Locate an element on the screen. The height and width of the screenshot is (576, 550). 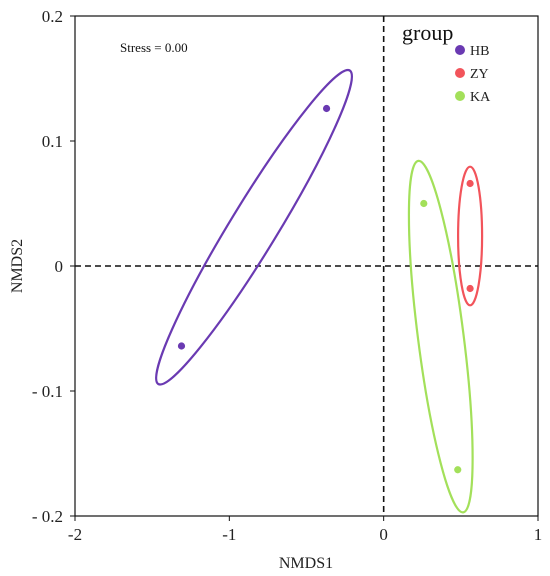
ellipse-ka is located at coordinates (440, 336).